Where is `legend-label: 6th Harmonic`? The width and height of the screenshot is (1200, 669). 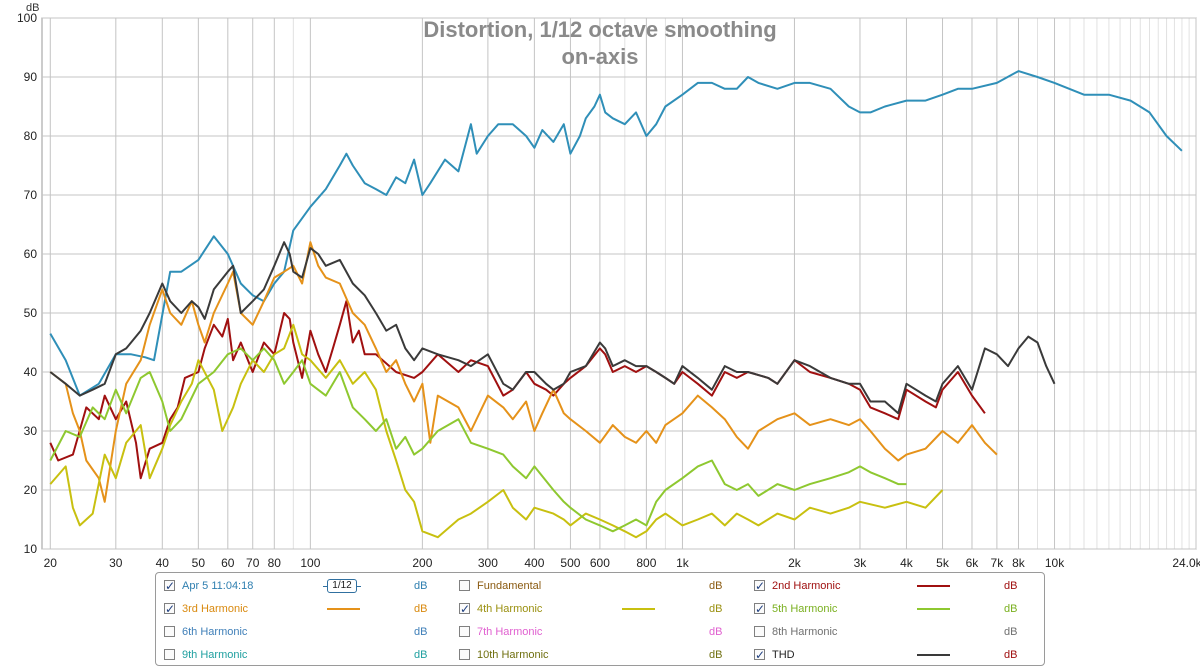 legend-label: 6th Harmonic is located at coordinates (215, 632).